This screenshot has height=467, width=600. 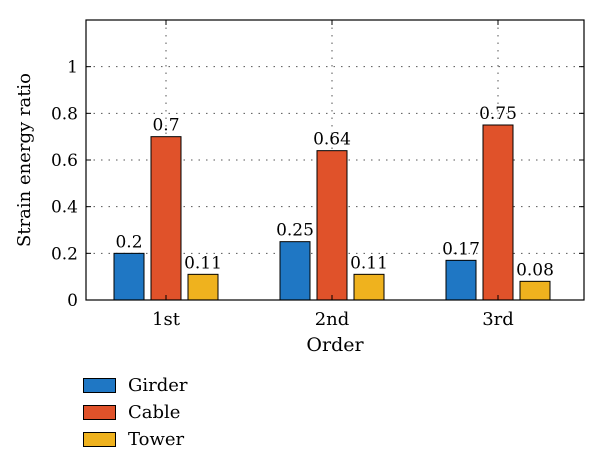 I want to click on y-tick-label: 0.6, so click(x=64, y=161).